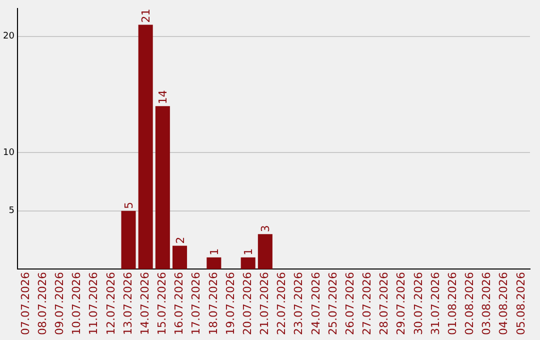 The image size is (540, 340). What do you see at coordinates (435, 304) in the screenshot?
I see `x-tick-label: 31.07.2026` at bounding box center [435, 304].